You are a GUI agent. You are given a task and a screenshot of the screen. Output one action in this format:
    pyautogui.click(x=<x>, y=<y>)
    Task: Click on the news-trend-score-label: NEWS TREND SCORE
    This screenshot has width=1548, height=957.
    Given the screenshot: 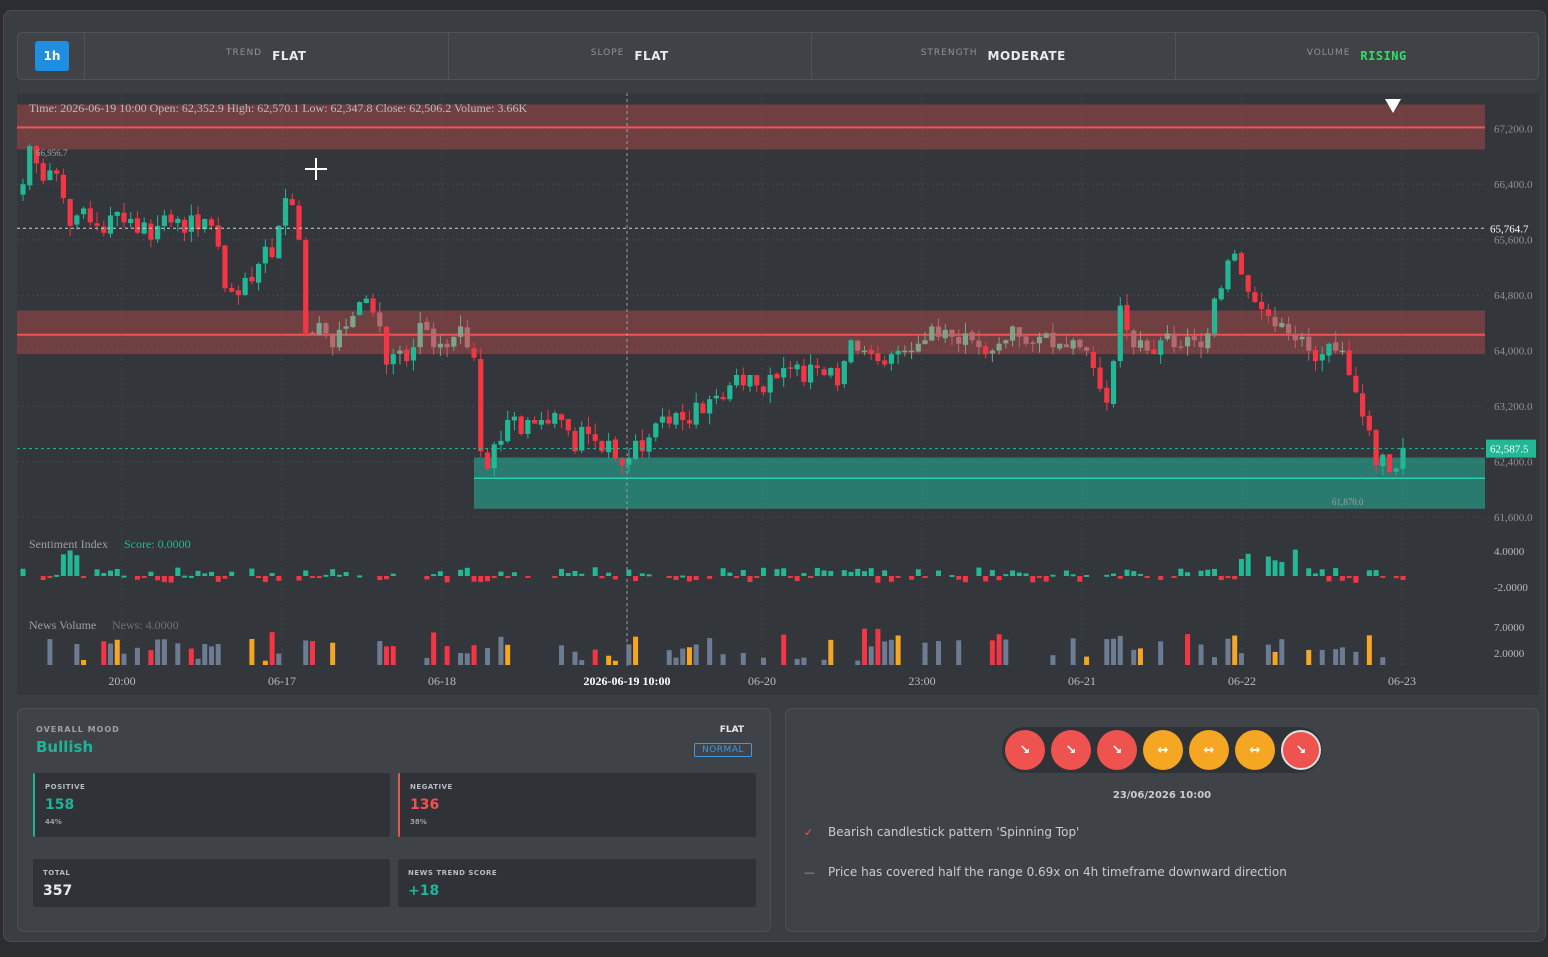 What is the action you would take?
    pyautogui.click(x=453, y=873)
    